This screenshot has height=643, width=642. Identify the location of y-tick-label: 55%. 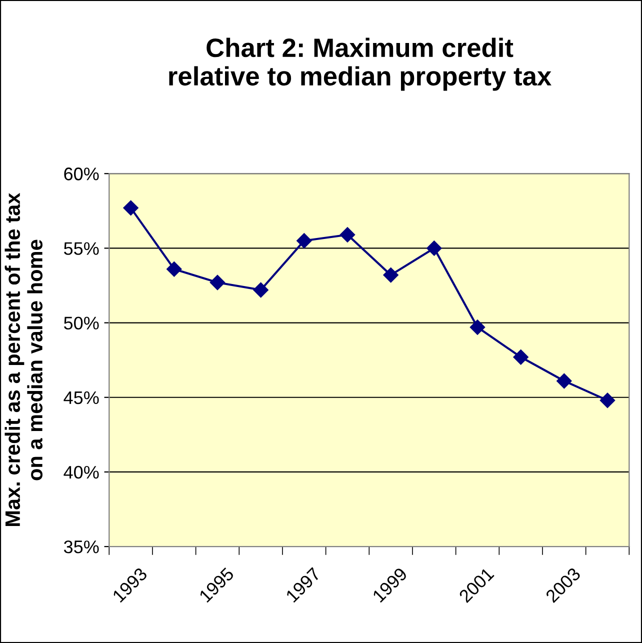
(81, 248).